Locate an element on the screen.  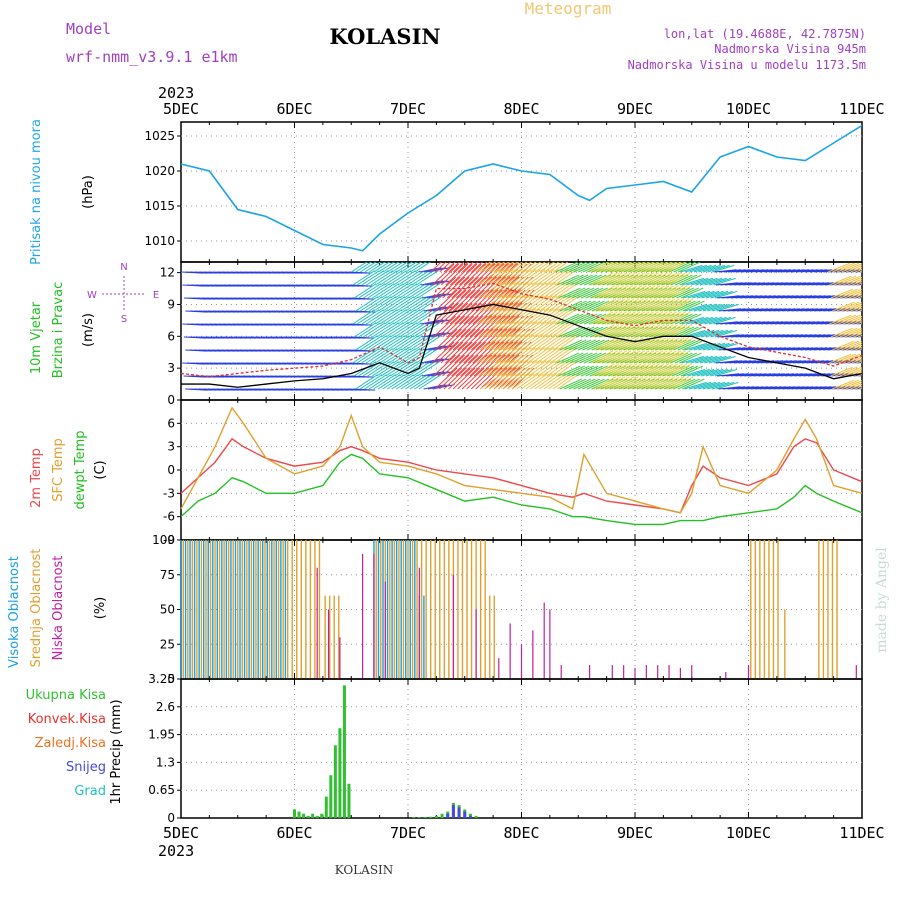
precip-legend-item: Konvek.Kisa is located at coordinates (67, 719).